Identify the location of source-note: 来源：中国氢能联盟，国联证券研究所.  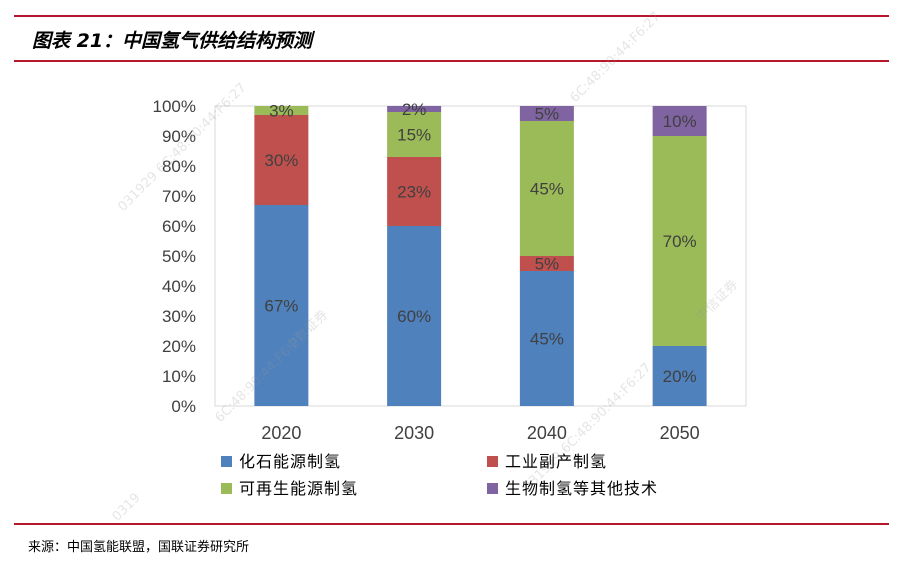
(139, 547).